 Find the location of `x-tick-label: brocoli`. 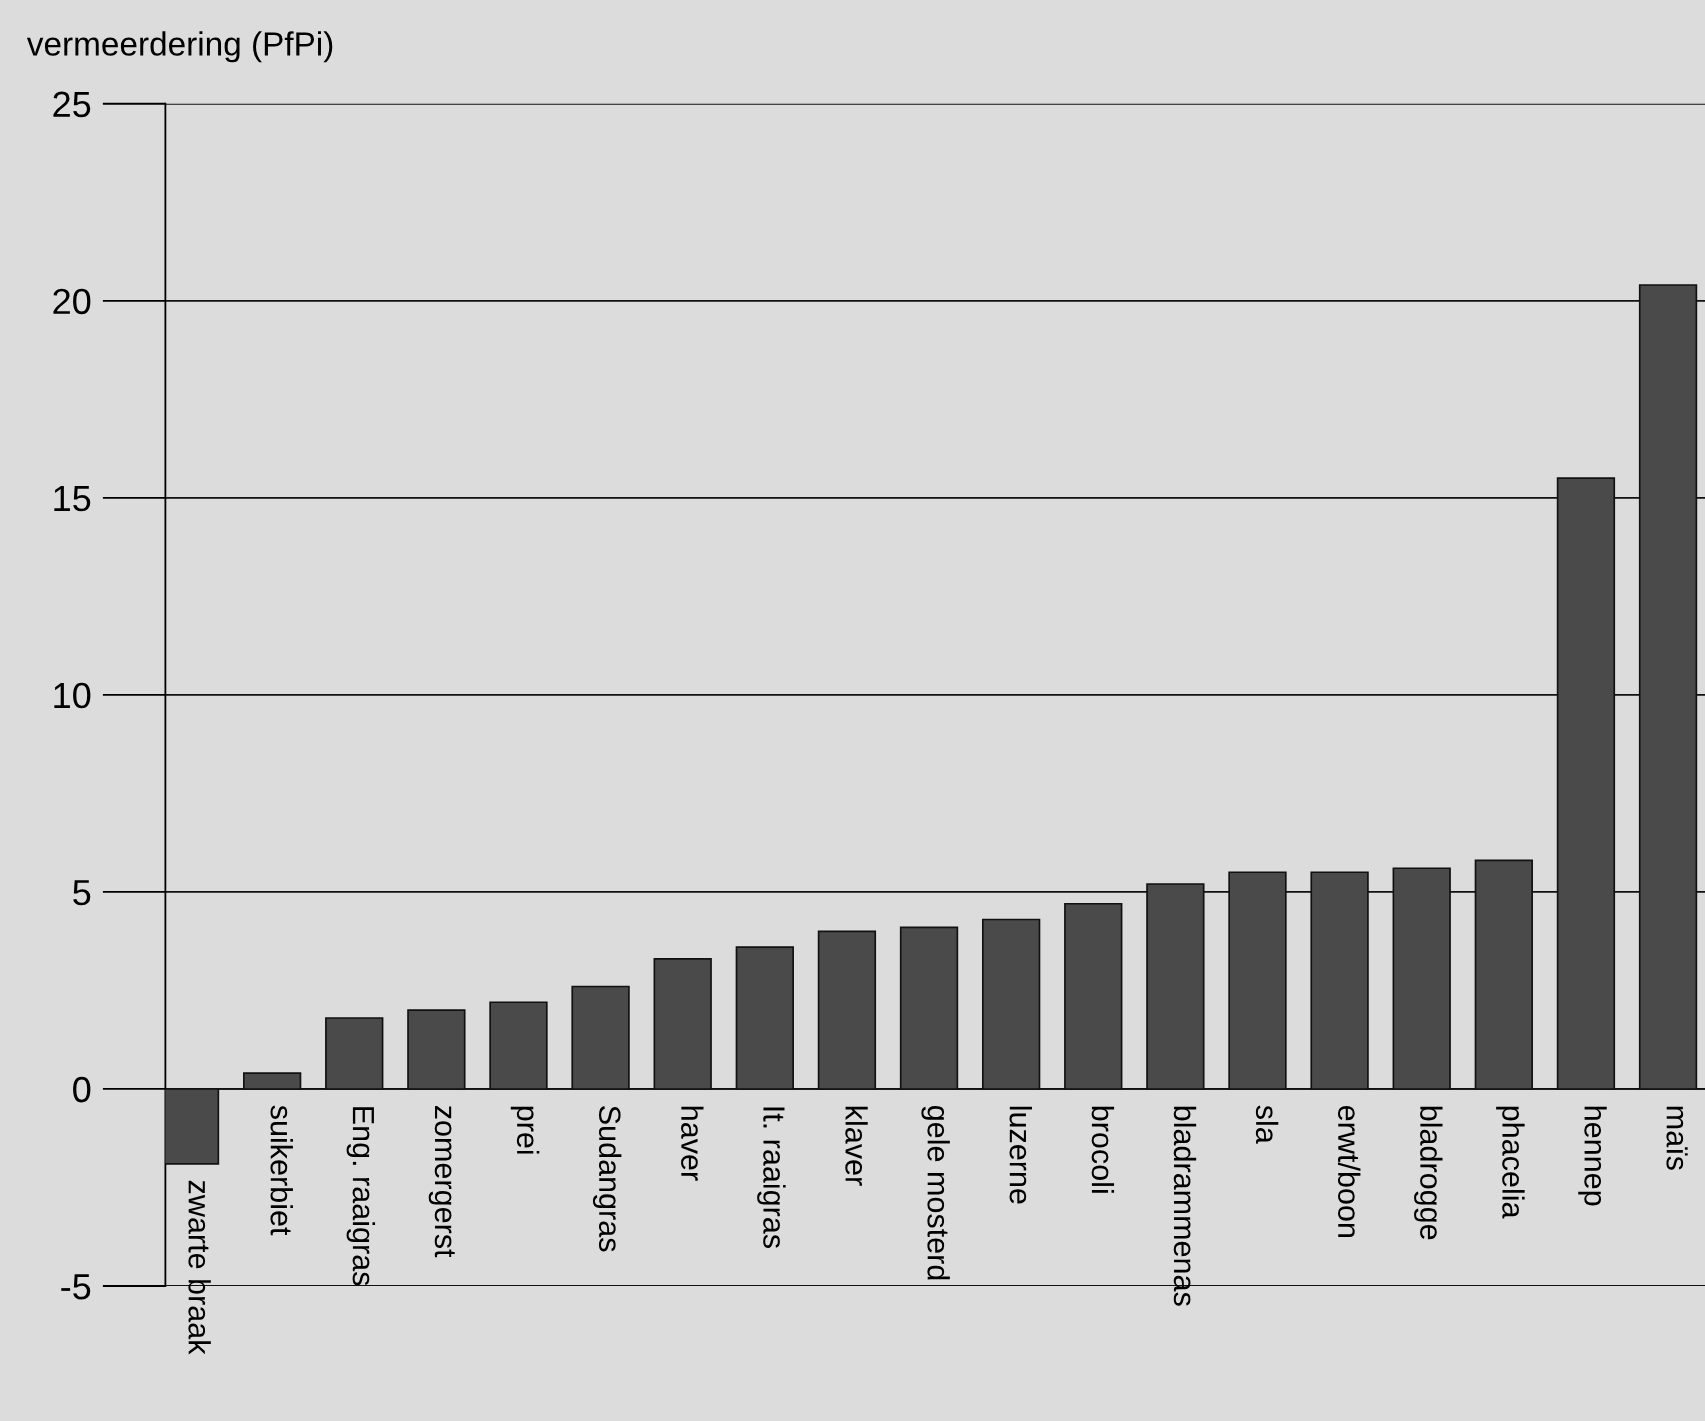

x-tick-label: brocoli is located at coordinates (1103, 1149).